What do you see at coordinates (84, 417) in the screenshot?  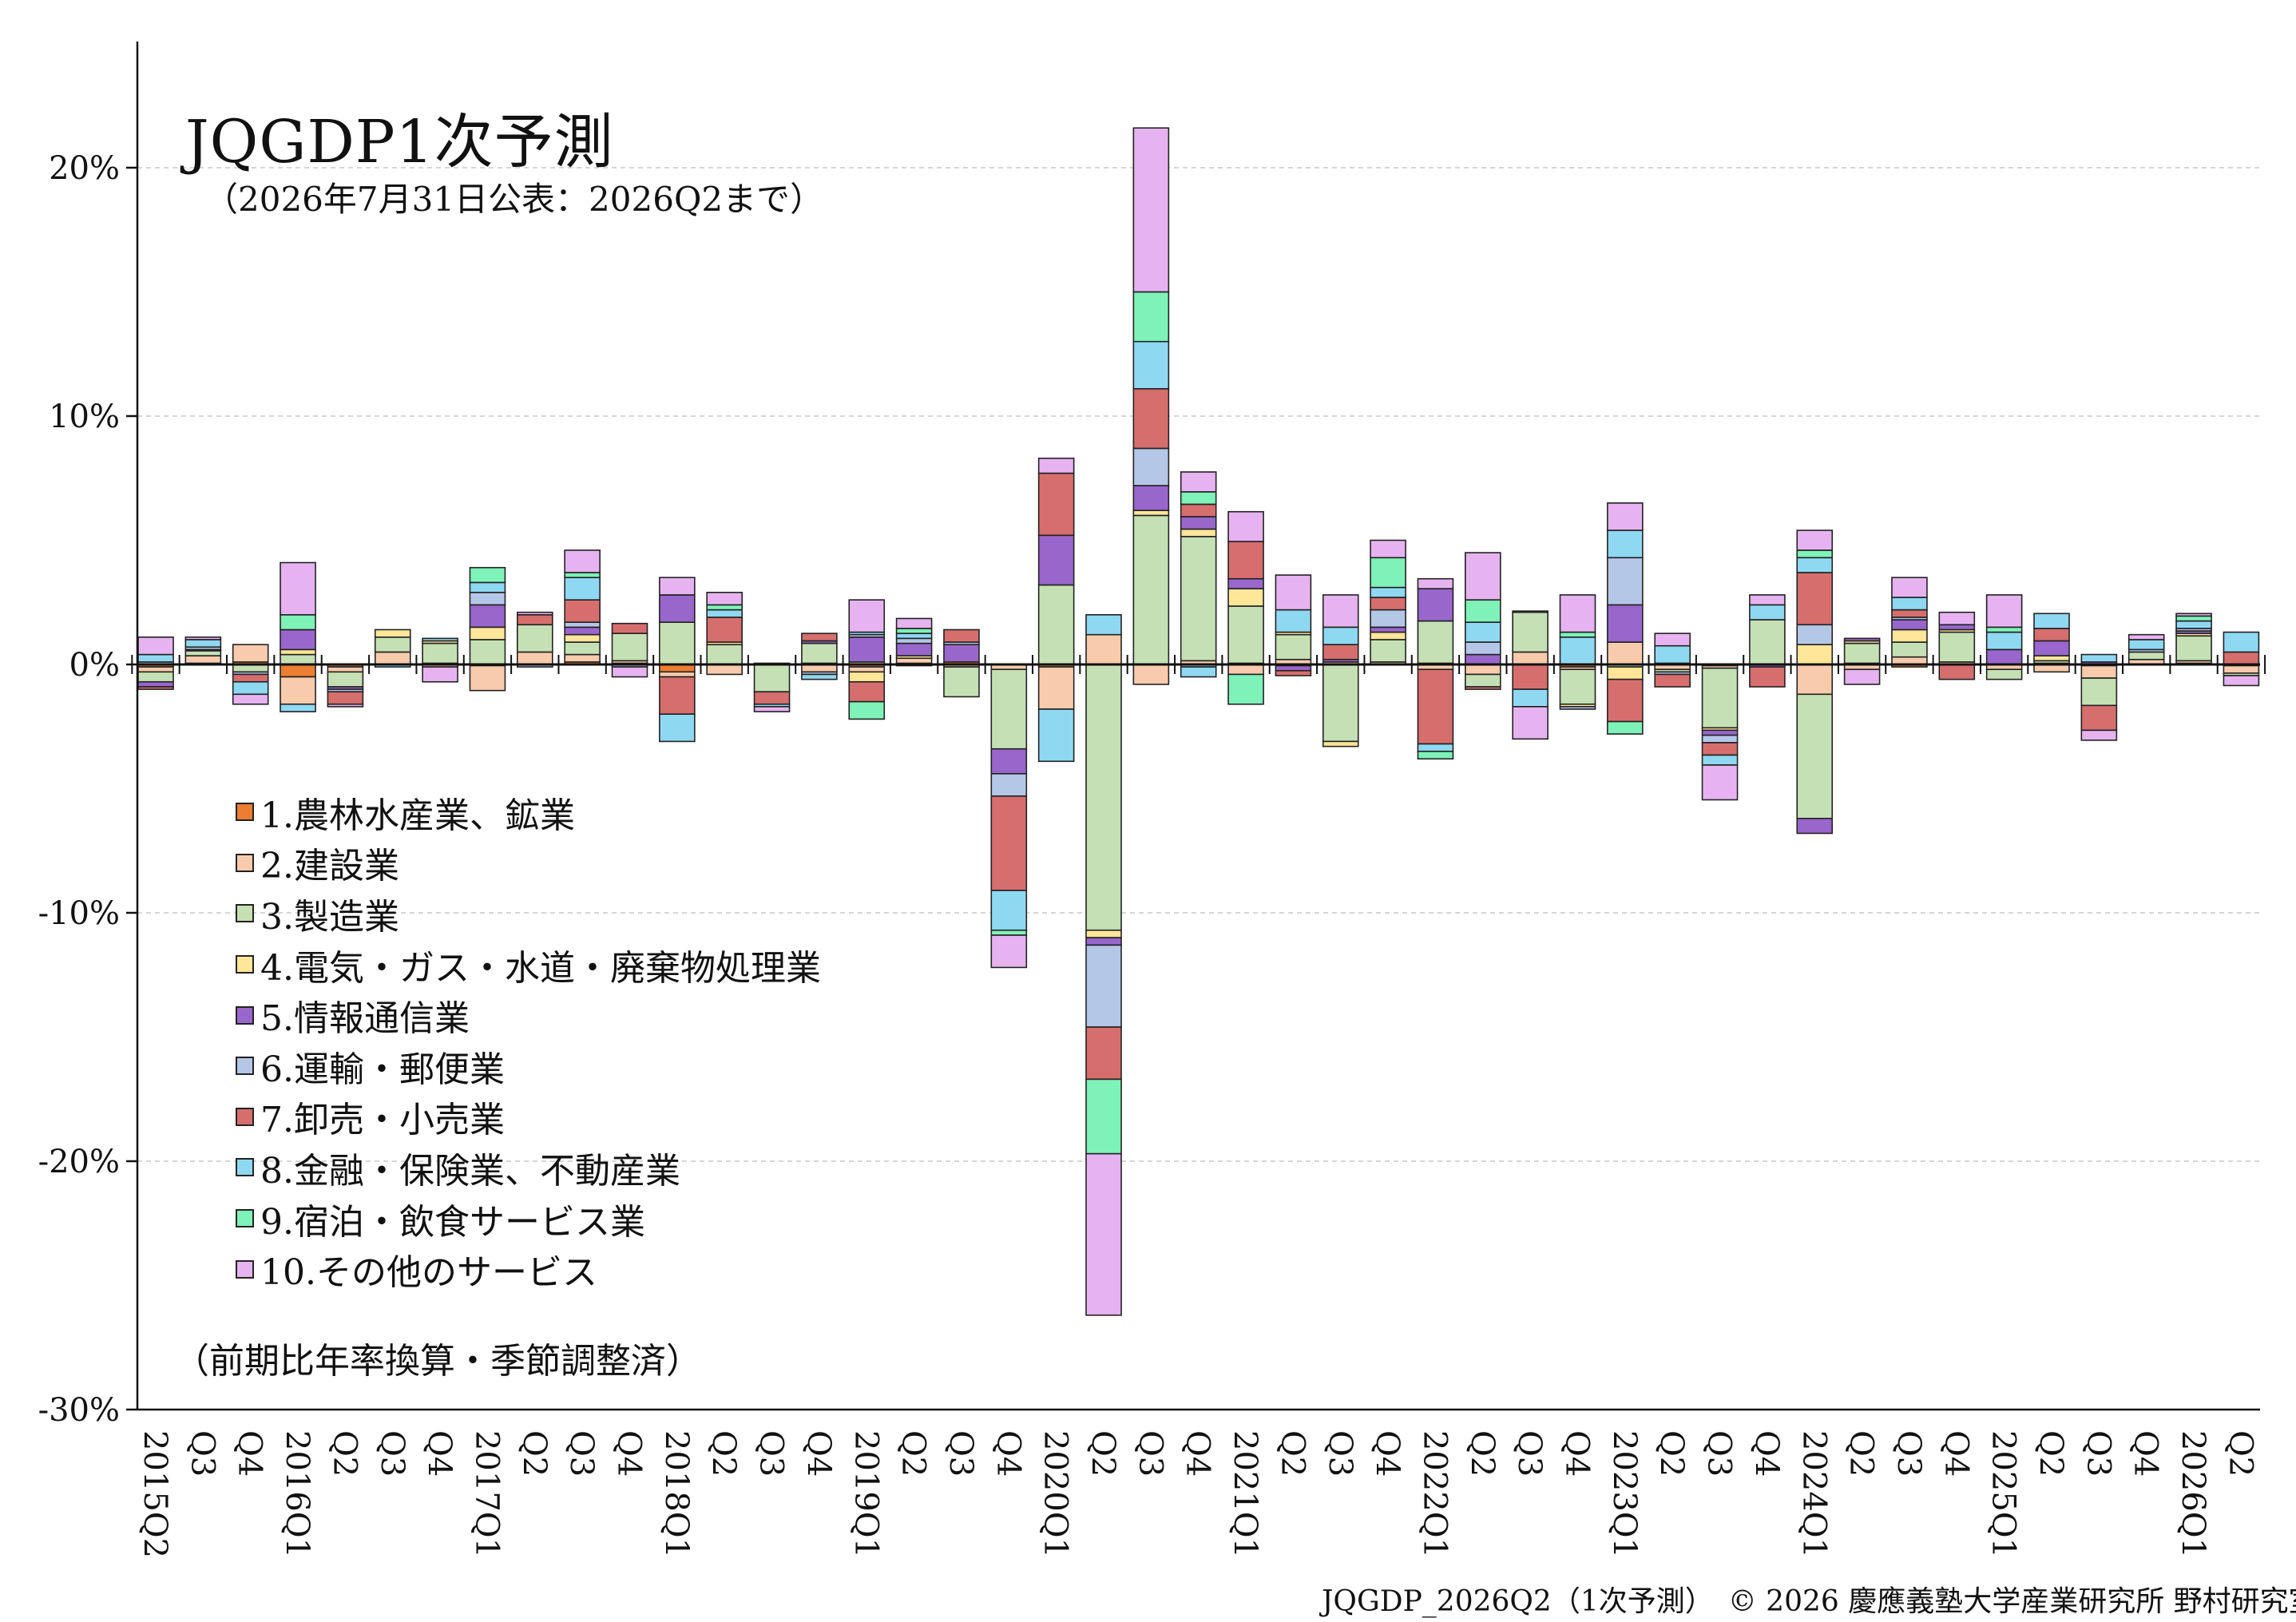 I see `y-tick-label: 10%` at bounding box center [84, 417].